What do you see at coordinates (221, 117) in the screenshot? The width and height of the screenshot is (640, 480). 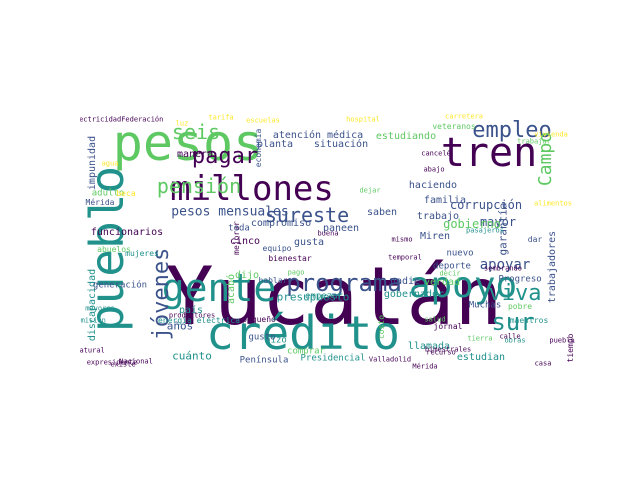 I see `cloud-word: tarifa` at bounding box center [221, 117].